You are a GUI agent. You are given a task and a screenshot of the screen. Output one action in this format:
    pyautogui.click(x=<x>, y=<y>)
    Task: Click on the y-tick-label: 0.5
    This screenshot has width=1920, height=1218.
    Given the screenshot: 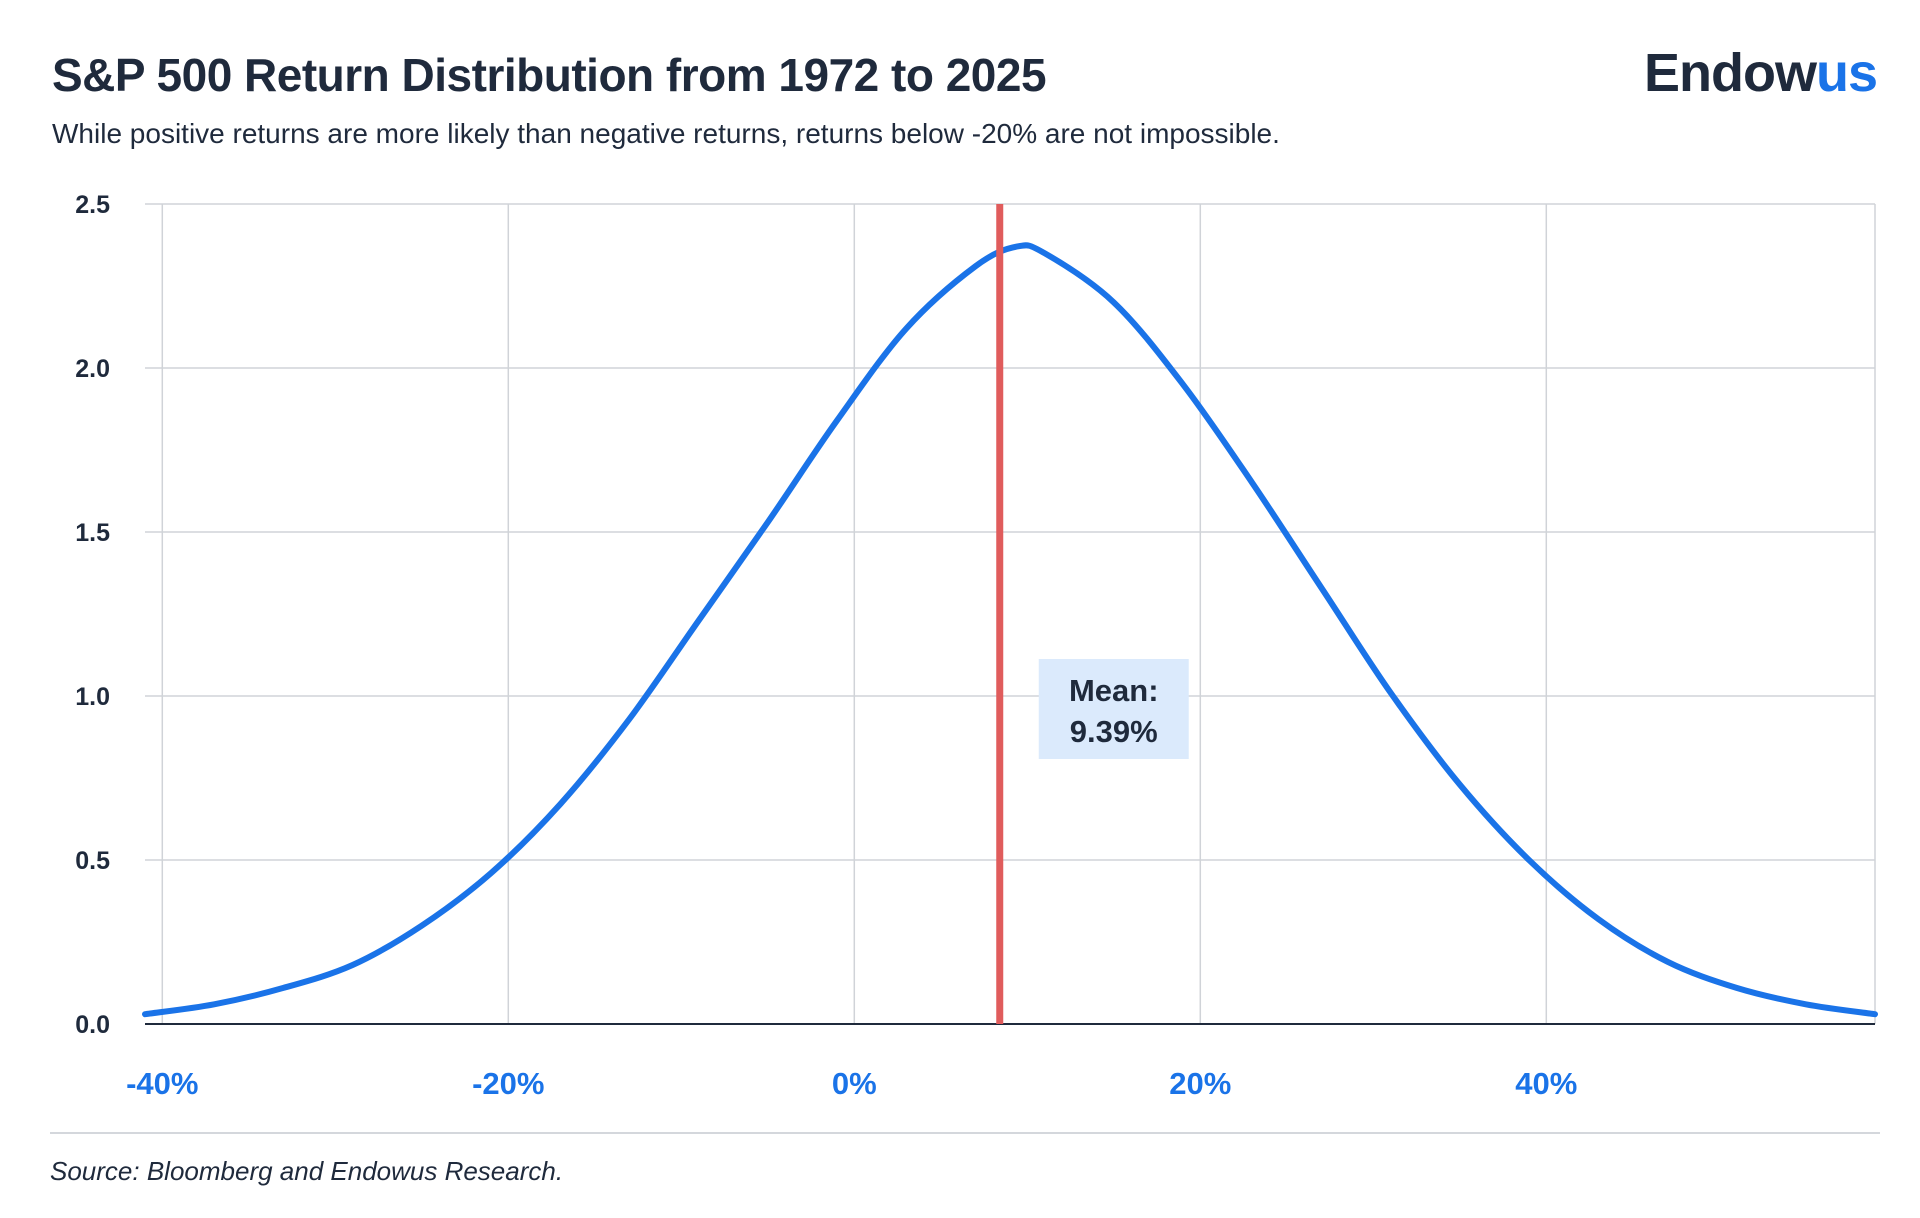 What is the action you would take?
    pyautogui.click(x=92, y=861)
    